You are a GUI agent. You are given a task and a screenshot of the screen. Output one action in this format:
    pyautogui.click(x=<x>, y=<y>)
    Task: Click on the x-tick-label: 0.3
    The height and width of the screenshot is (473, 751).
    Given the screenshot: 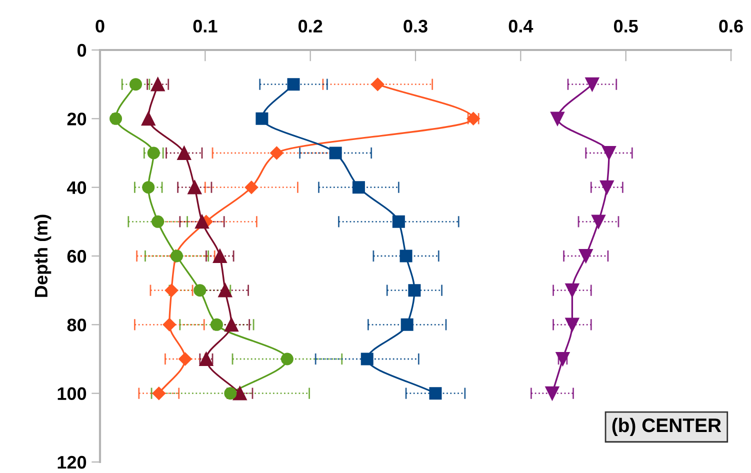 What is the action you would take?
    pyautogui.click(x=416, y=26)
    